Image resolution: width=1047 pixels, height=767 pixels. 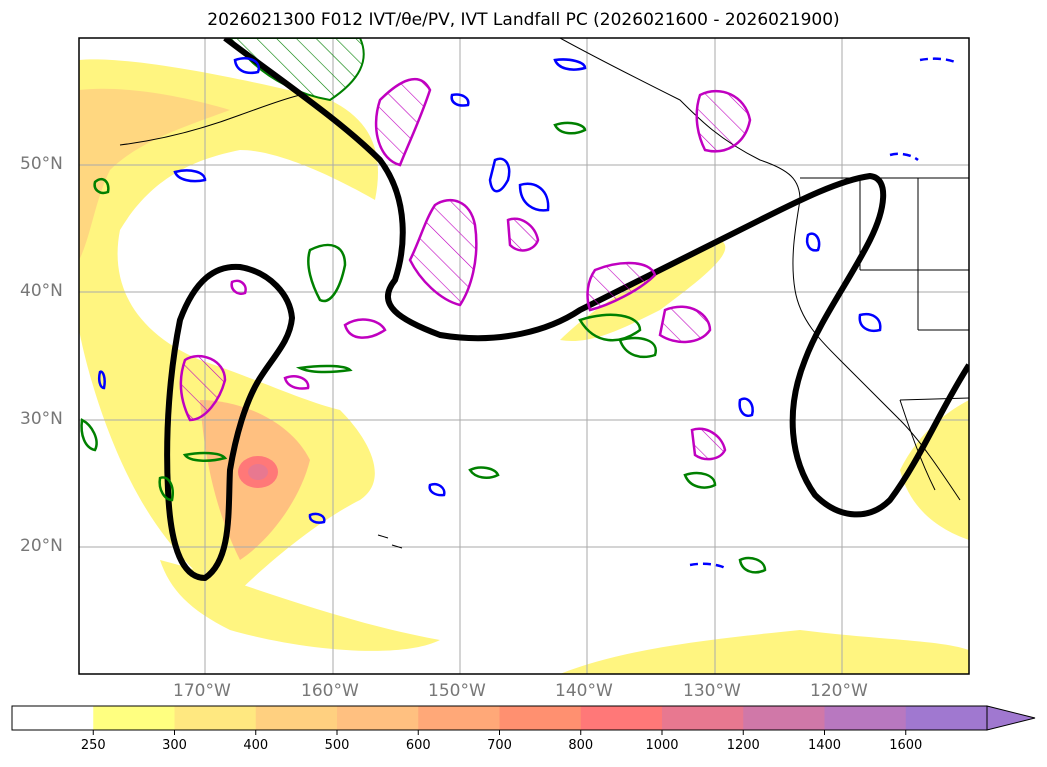 I want to click on lon-label-140w: 140°W, so click(x=584, y=691).